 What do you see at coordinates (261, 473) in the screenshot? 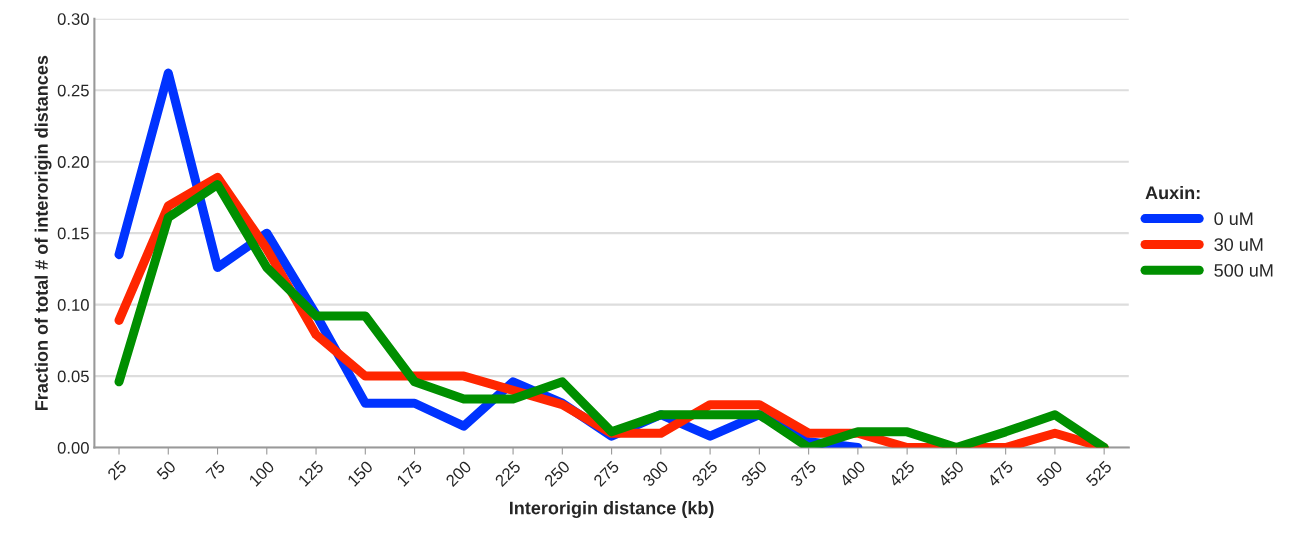
I see `x-tick-label: 100` at bounding box center [261, 473].